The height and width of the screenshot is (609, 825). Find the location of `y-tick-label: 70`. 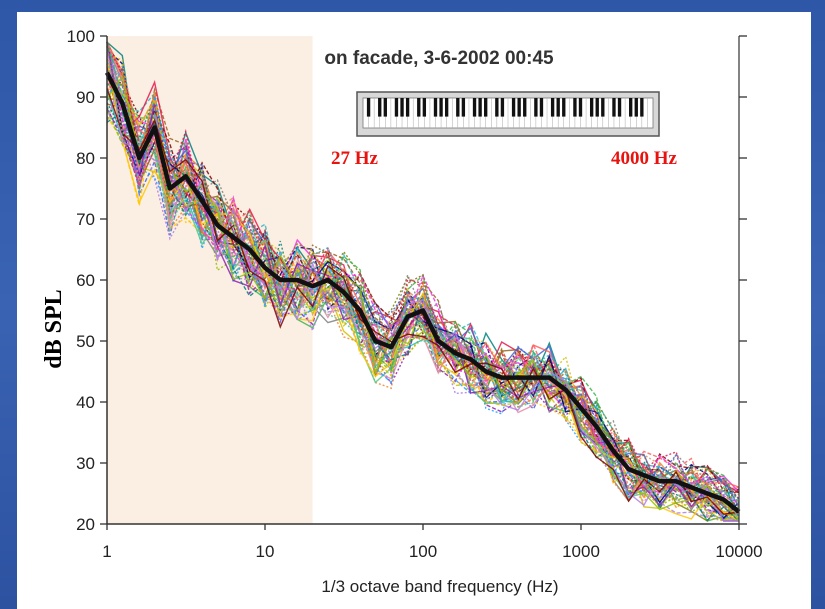

y-tick-label: 70 is located at coordinates (85, 219).